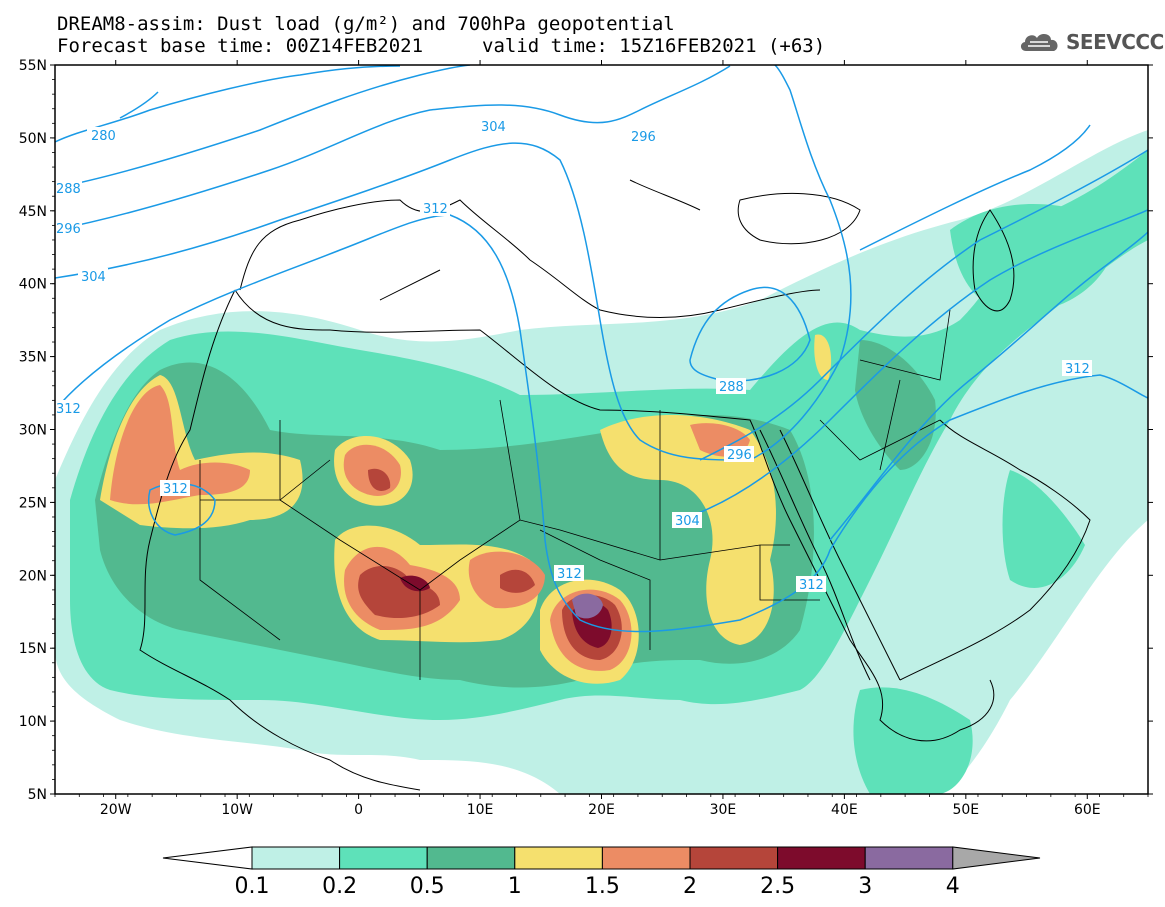  What do you see at coordinates (33, 503) in the screenshot?
I see `lat-label: 25N` at bounding box center [33, 503].